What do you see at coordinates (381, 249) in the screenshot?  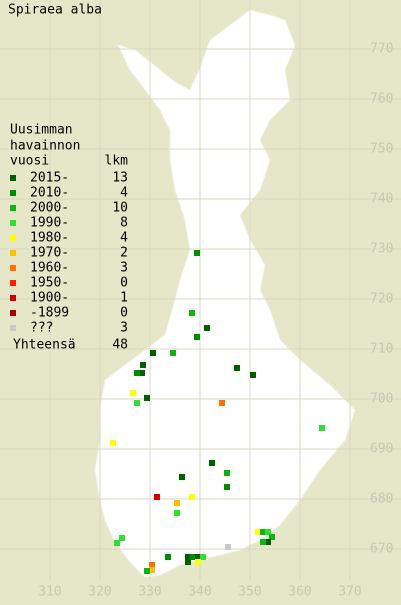 I see `y-label: 730` at bounding box center [381, 249].